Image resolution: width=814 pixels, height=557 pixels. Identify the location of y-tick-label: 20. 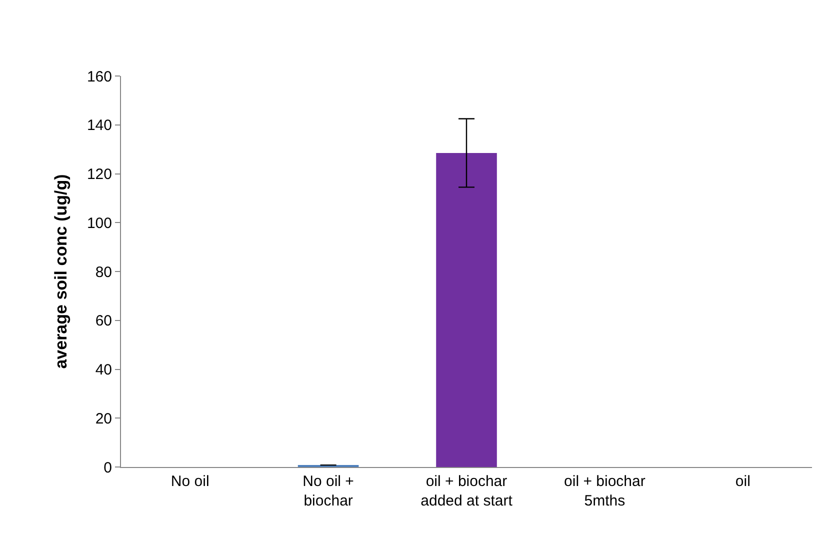
(103, 419).